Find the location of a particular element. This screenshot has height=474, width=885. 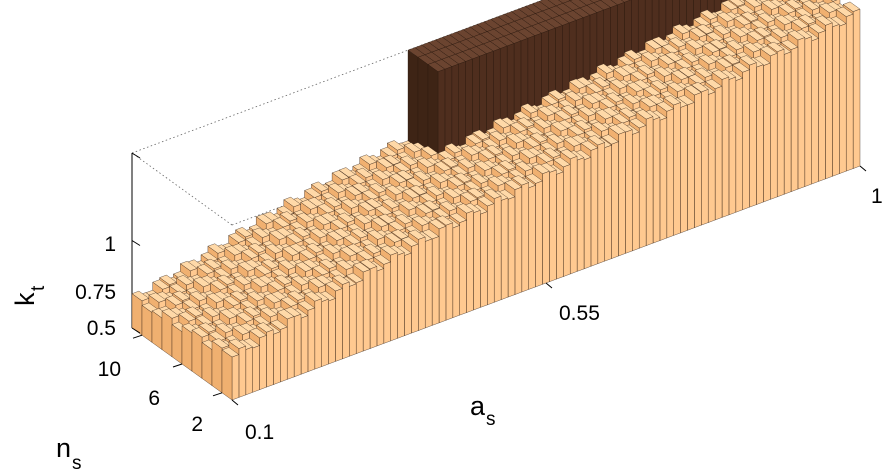

x-tick-label: 0.55 is located at coordinates (579, 313).